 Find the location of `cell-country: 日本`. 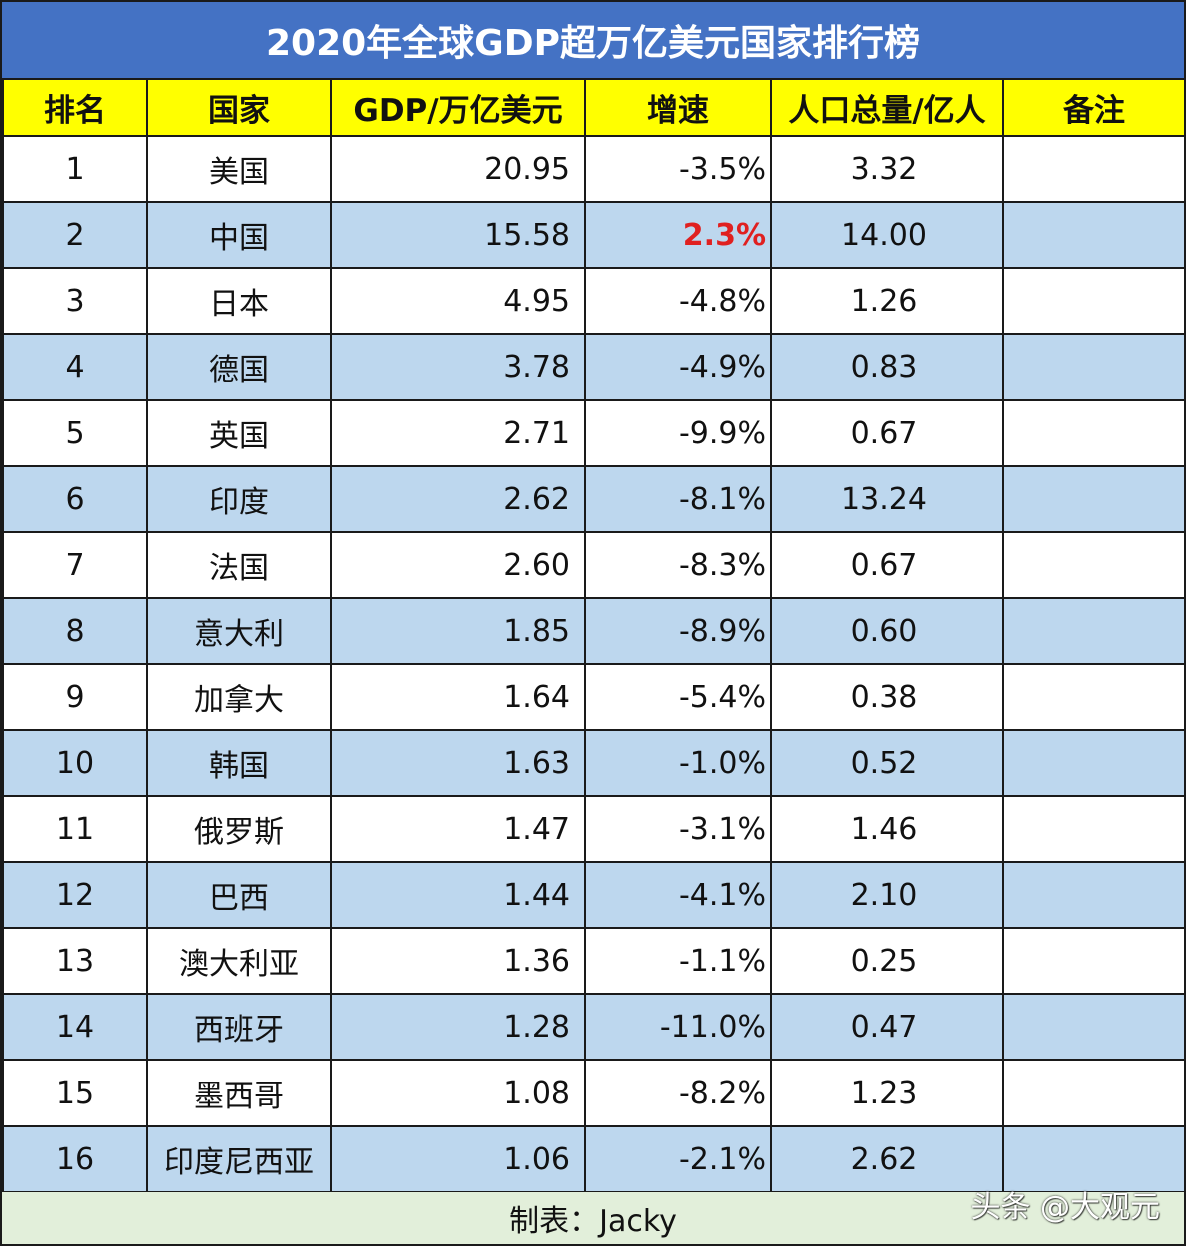

cell-country: 日本 is located at coordinates (239, 301).